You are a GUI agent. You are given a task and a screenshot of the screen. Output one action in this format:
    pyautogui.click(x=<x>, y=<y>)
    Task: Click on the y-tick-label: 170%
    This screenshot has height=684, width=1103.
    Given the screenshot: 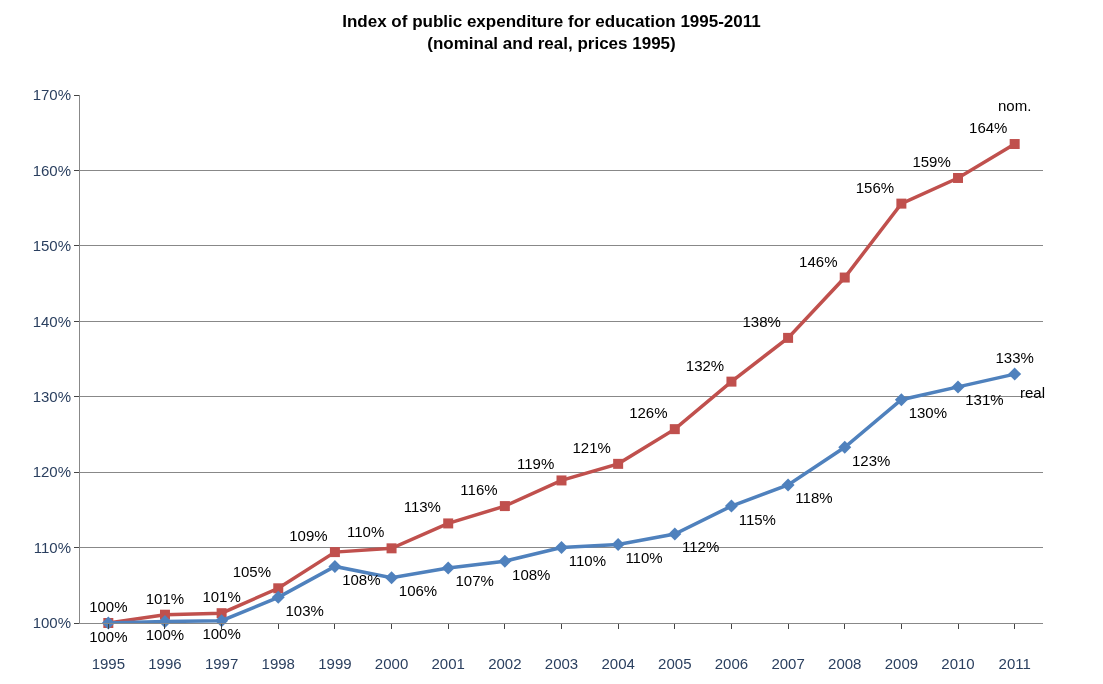 What is the action you would take?
    pyautogui.click(x=51, y=95)
    